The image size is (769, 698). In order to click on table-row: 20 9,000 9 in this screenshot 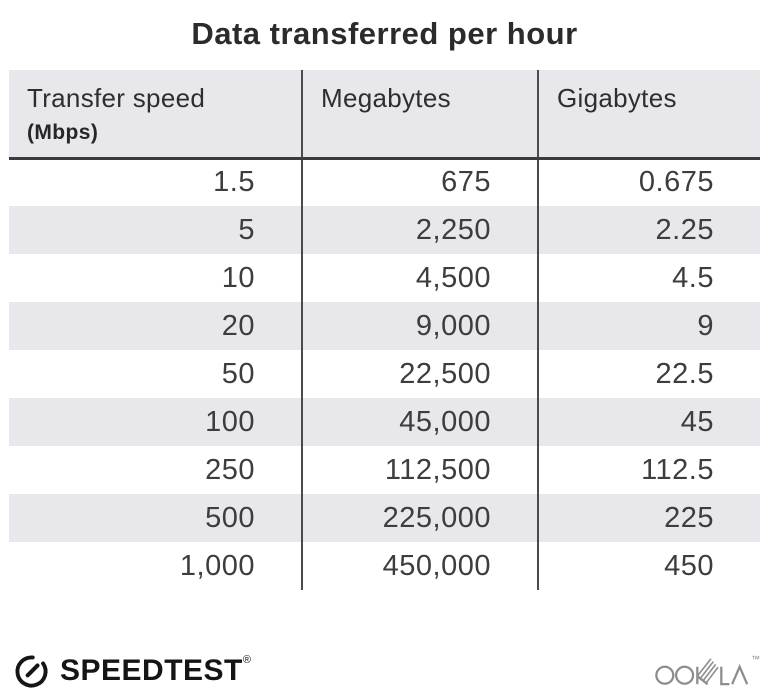, I will do `click(384, 326)`.